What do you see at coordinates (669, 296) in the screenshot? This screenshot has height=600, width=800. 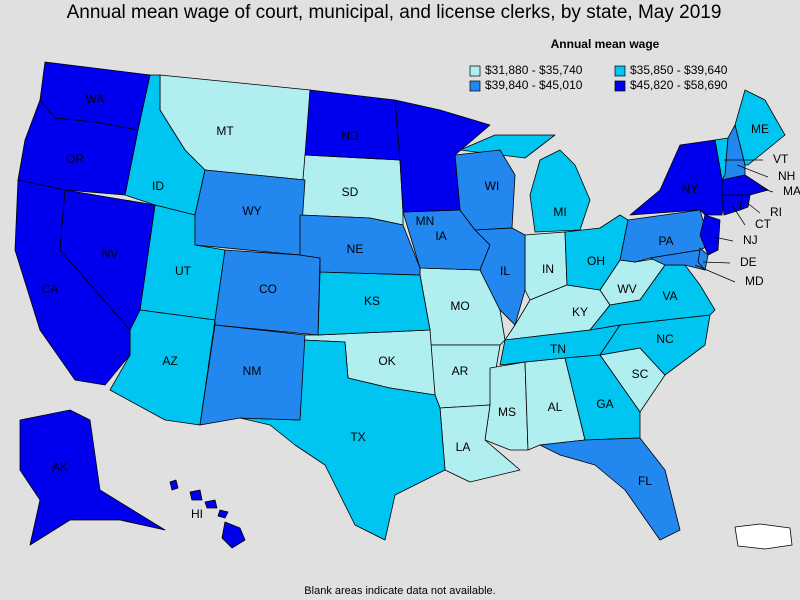 I see `state-label: VA` at bounding box center [669, 296].